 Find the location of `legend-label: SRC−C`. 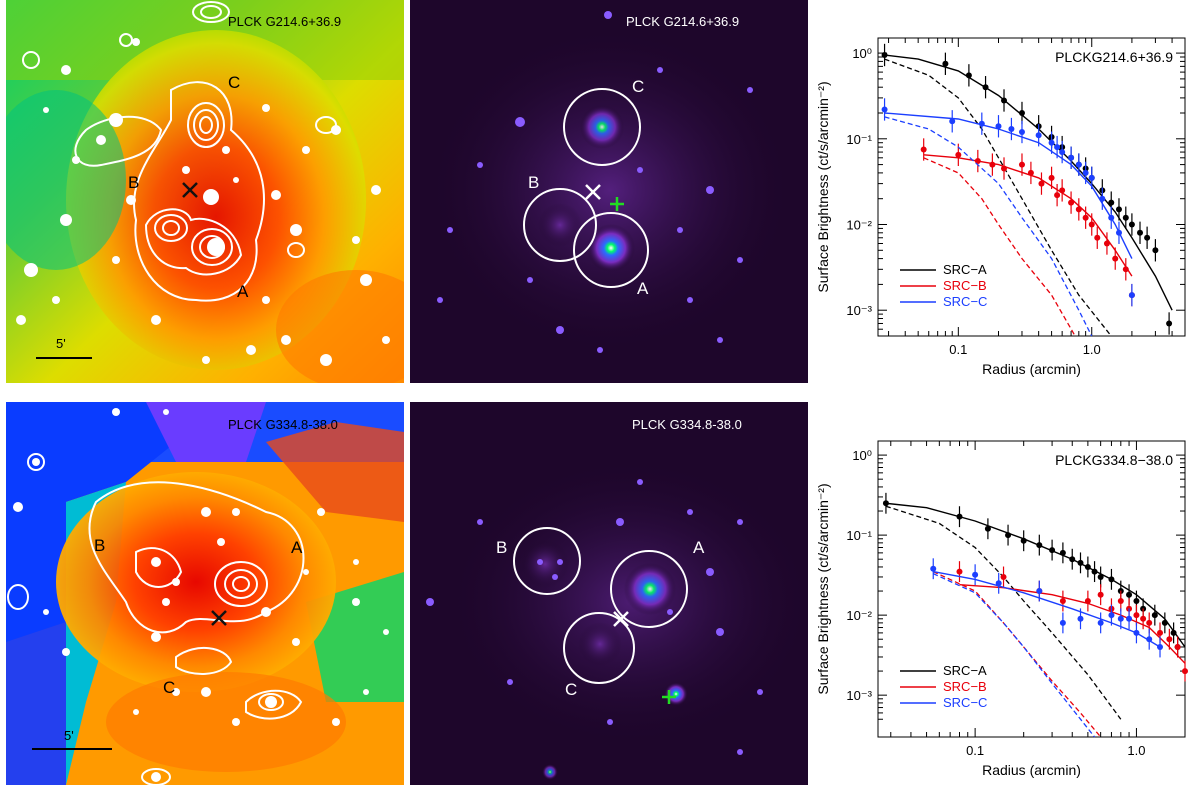

legend-label: SRC−C is located at coordinates (965, 301).